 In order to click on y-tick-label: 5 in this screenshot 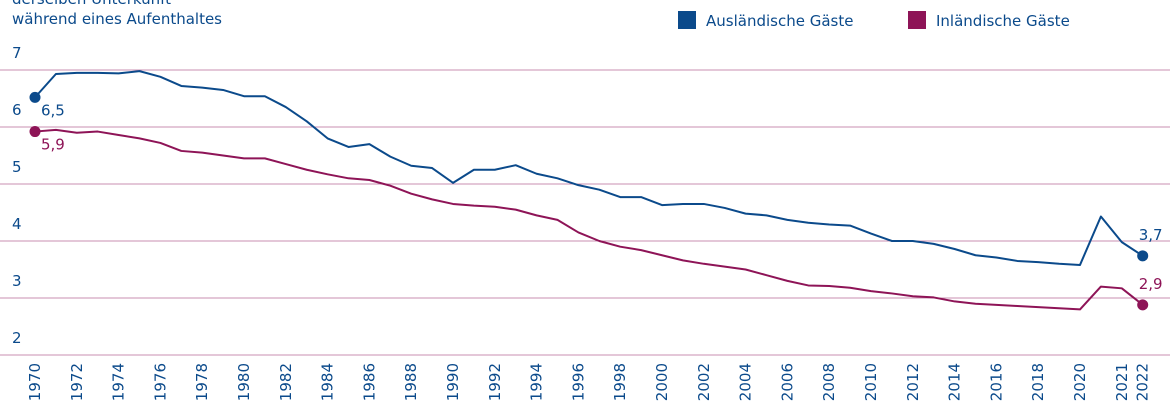, I will do `click(17, 167)`.